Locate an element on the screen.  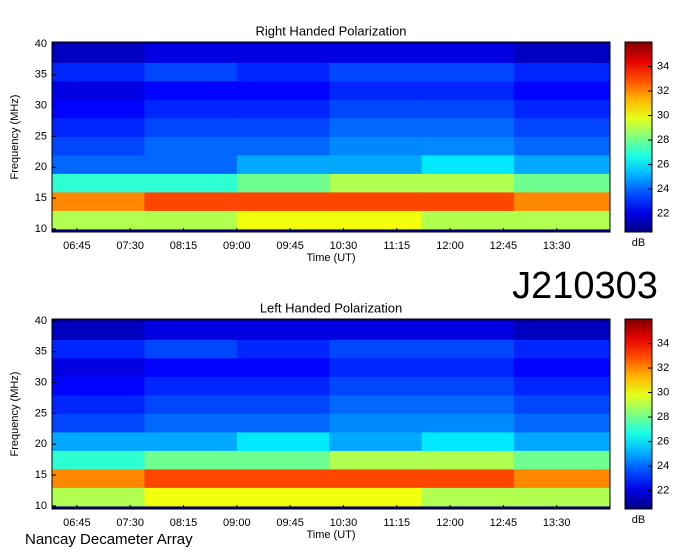
y-tick-label: 25 is located at coordinates (41, 413).